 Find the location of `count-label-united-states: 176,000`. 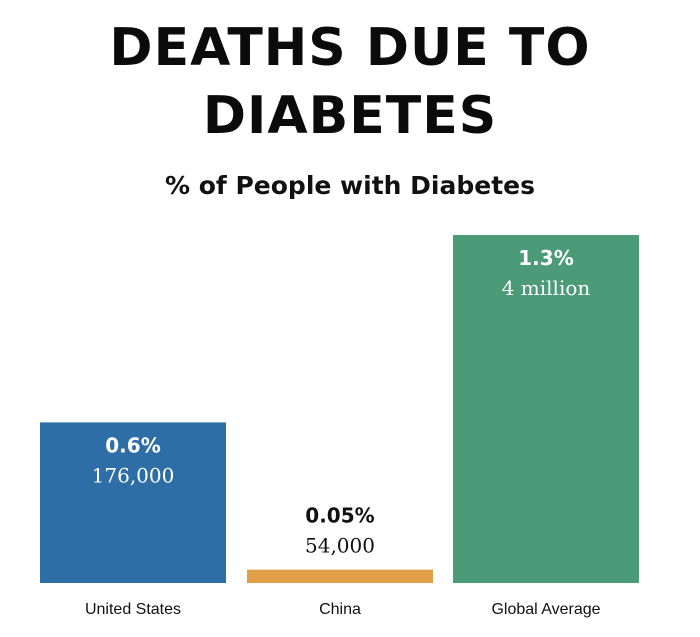

count-label-united-states: 176,000 is located at coordinates (133, 475).